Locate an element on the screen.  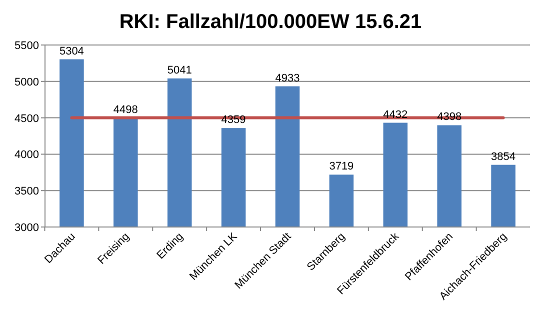
y-tick-label: 5500 is located at coordinates (26, 46).